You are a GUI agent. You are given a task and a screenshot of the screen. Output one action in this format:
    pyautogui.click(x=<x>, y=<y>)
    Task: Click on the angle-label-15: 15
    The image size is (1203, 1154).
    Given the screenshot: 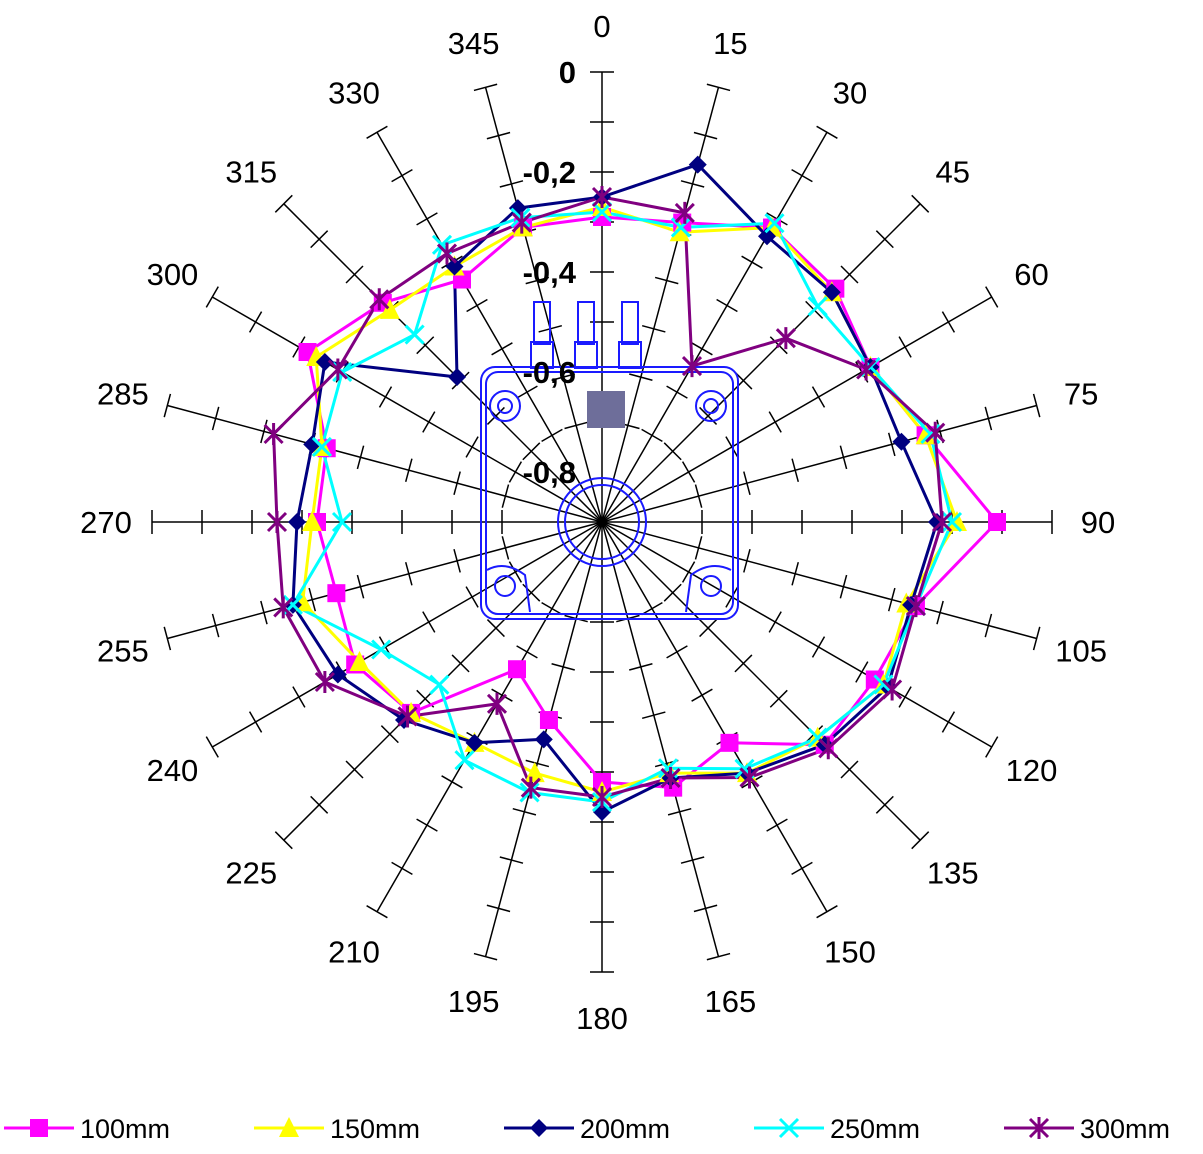 What is the action you would take?
    pyautogui.click(x=730, y=43)
    